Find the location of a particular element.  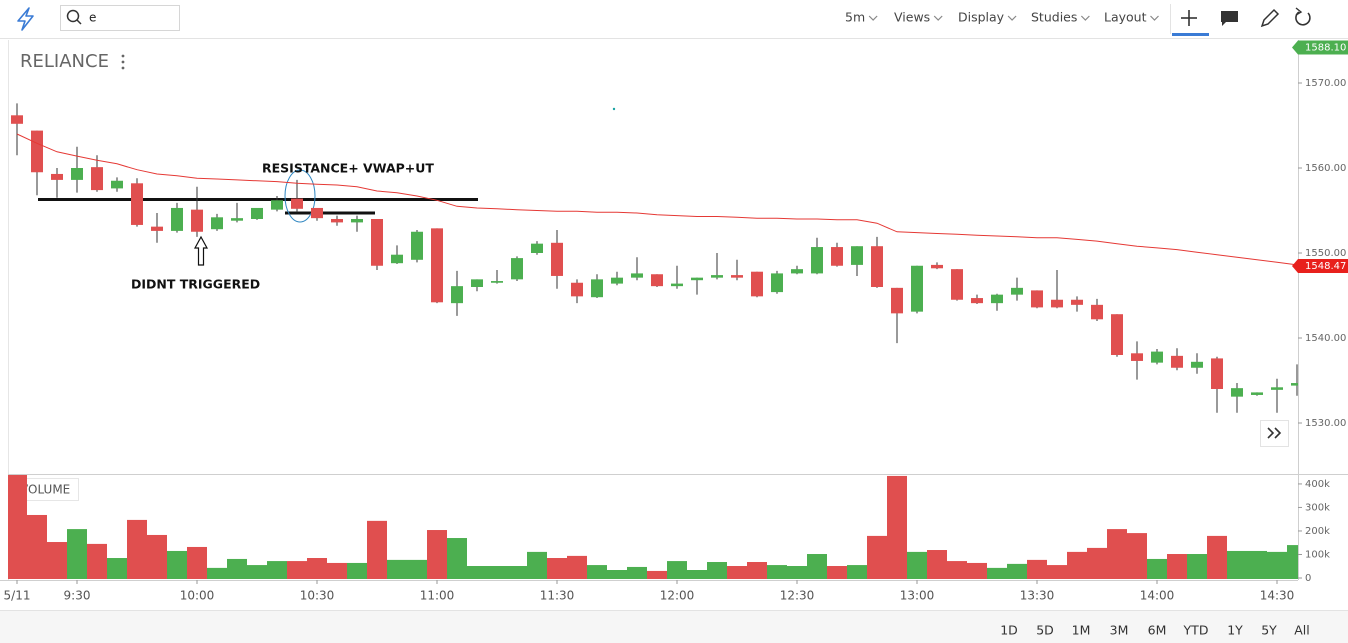

range-button: All is located at coordinates (1302, 630).